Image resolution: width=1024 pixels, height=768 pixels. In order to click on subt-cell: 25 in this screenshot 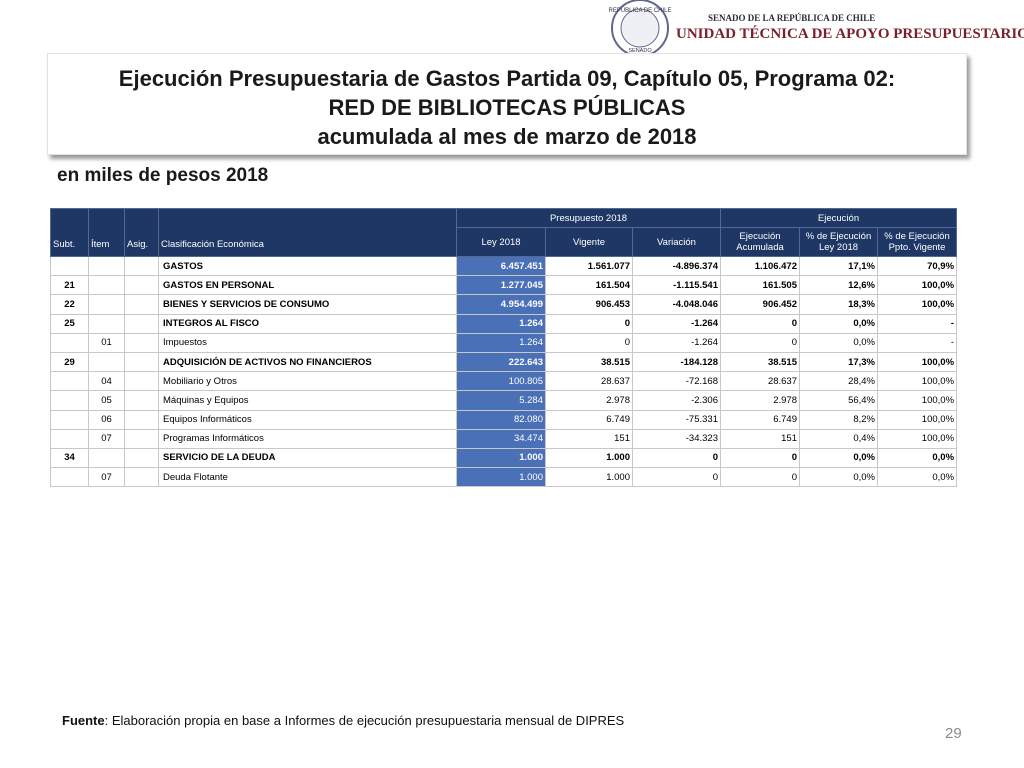, I will do `click(69, 323)`.